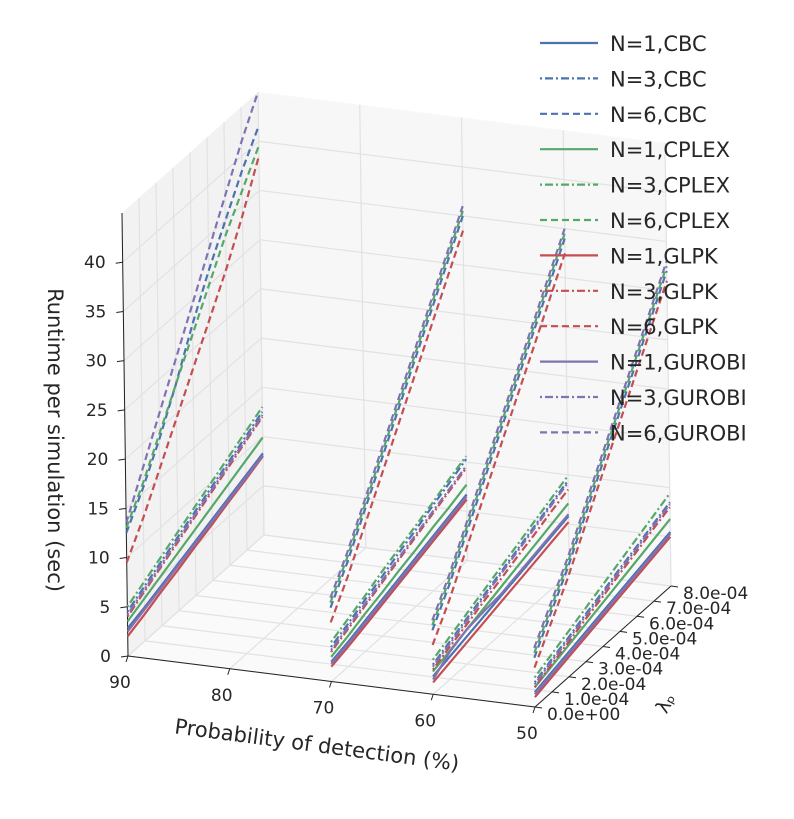 This screenshot has width=794, height=819. Describe the element at coordinates (98, 509) in the screenshot. I see `z-tick-label: 15` at that location.